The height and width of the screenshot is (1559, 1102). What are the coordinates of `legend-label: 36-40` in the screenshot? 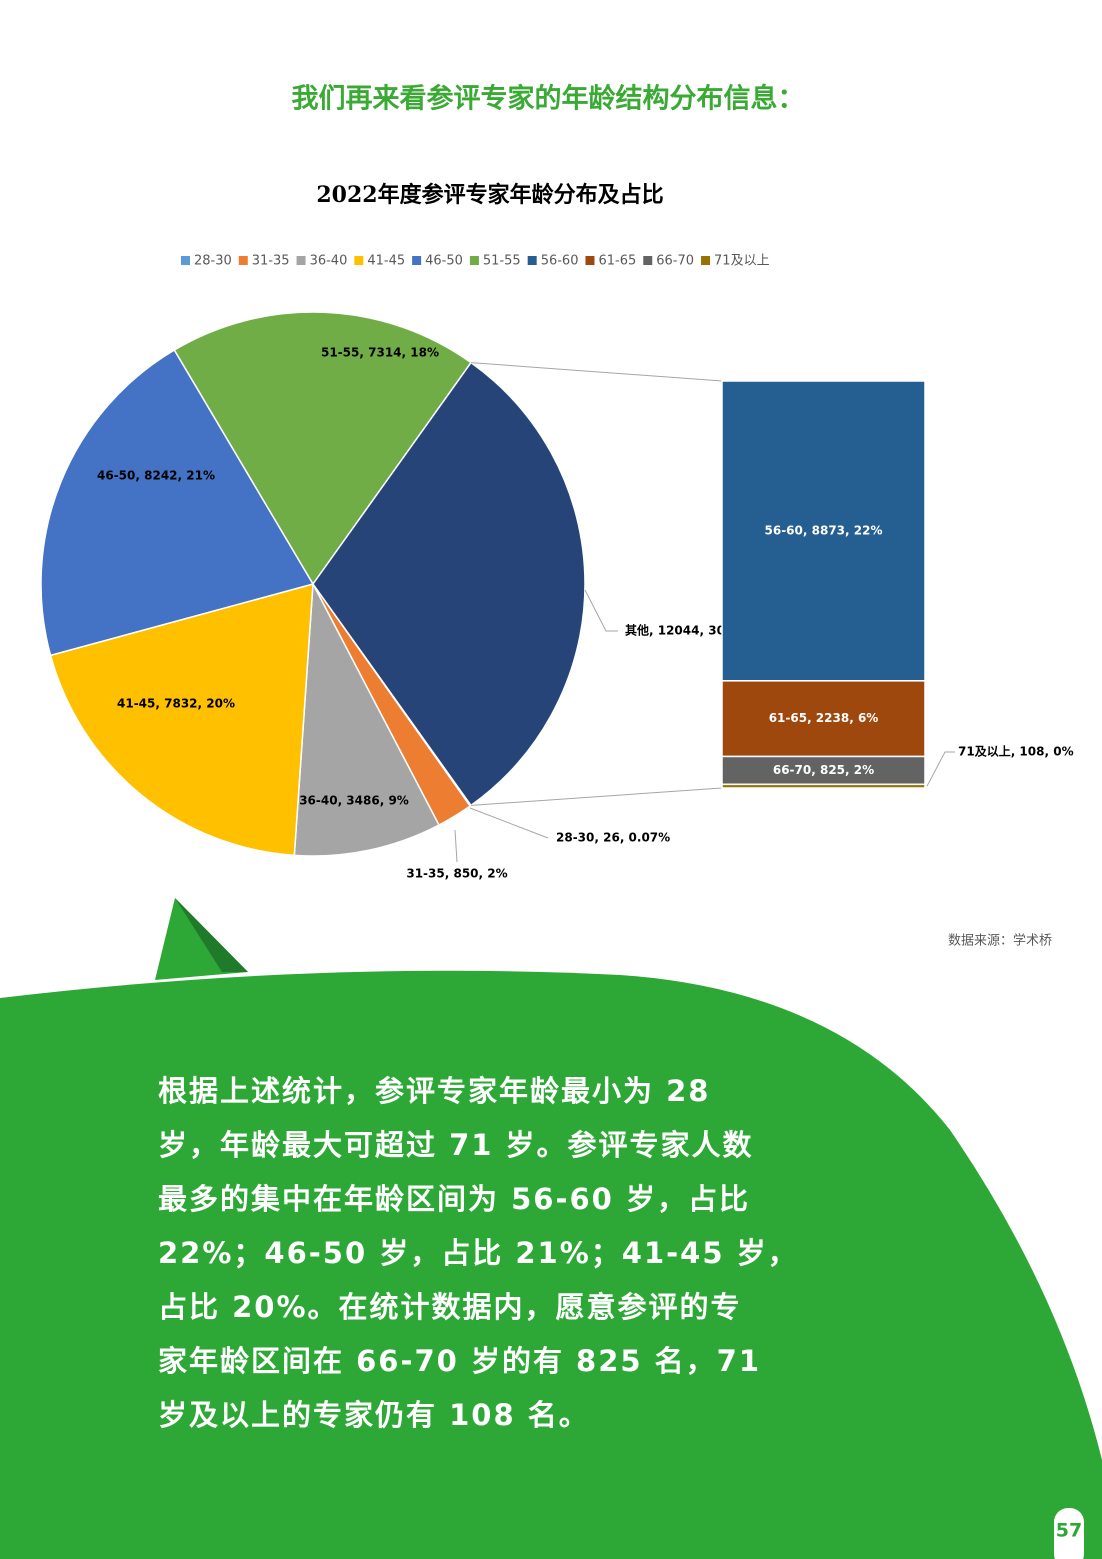 It's located at (329, 261).